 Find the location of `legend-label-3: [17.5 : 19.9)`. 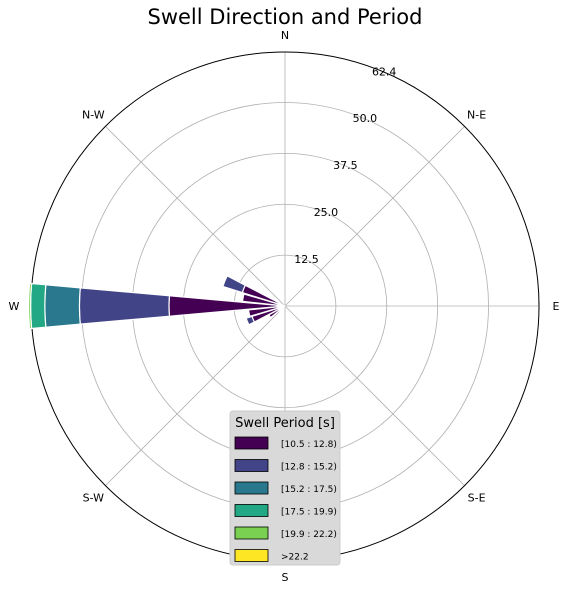

legend-label-3: [17.5 : 19.9) is located at coordinates (309, 513).